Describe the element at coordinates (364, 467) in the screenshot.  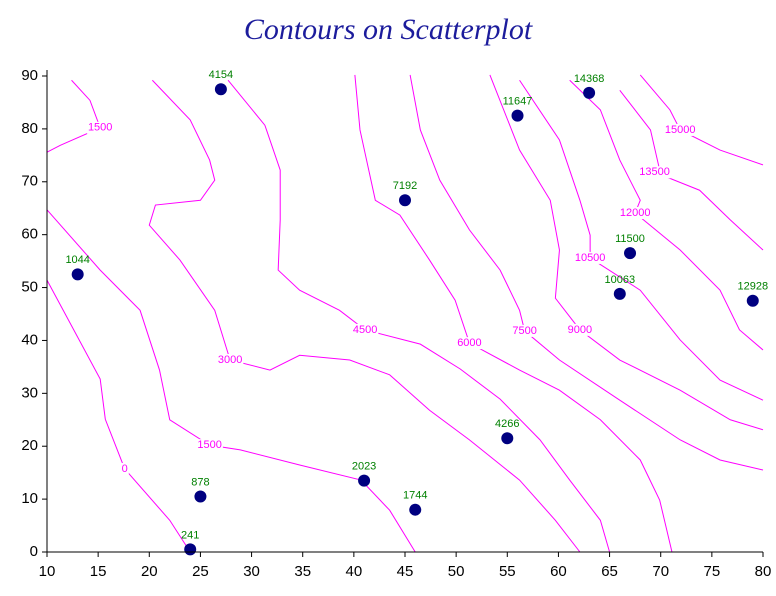
I see `point-label: 2023` at that location.